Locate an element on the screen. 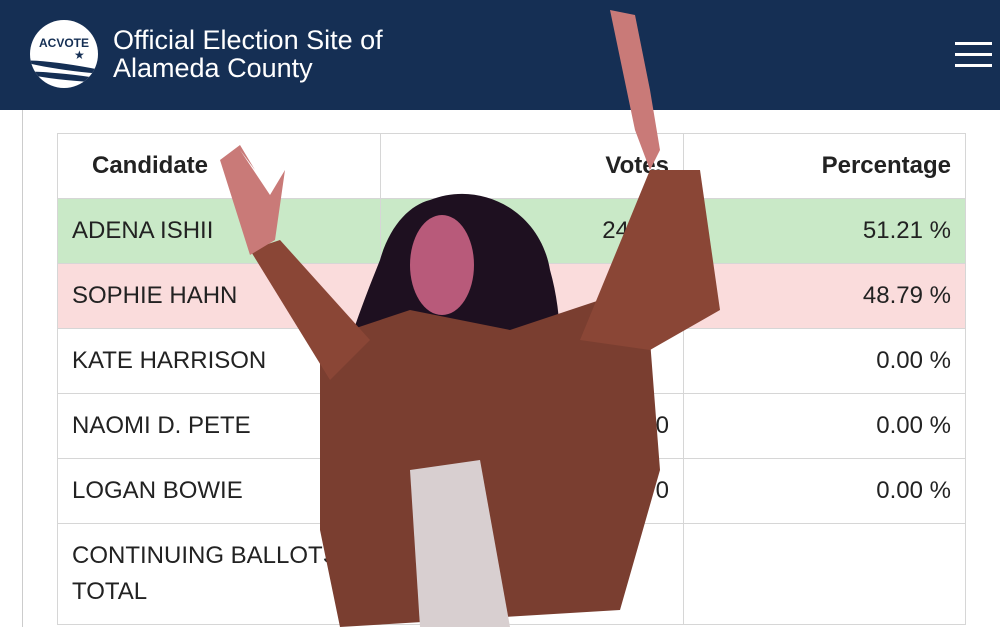  title-line-2: Alameda County is located at coordinates (213, 68).